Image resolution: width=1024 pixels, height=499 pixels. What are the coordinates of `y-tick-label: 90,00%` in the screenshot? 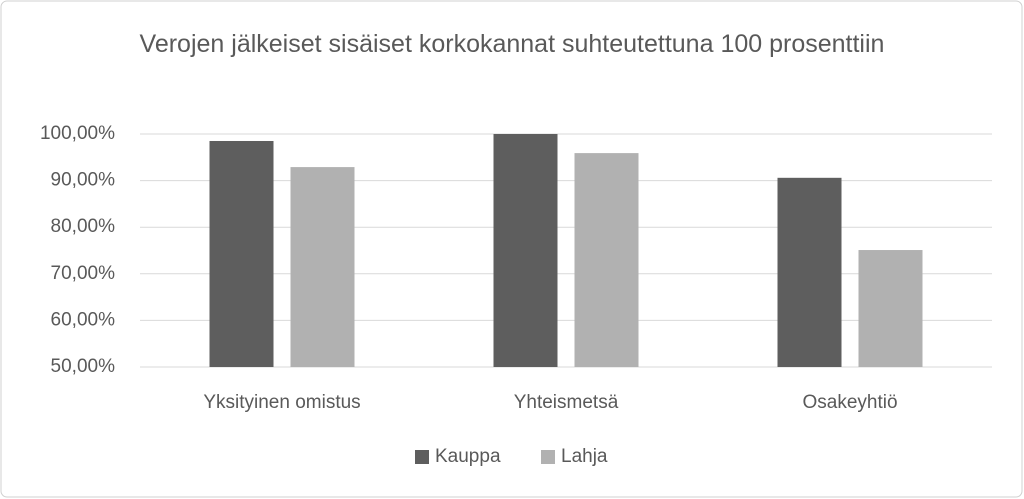 It's located at (83, 180).